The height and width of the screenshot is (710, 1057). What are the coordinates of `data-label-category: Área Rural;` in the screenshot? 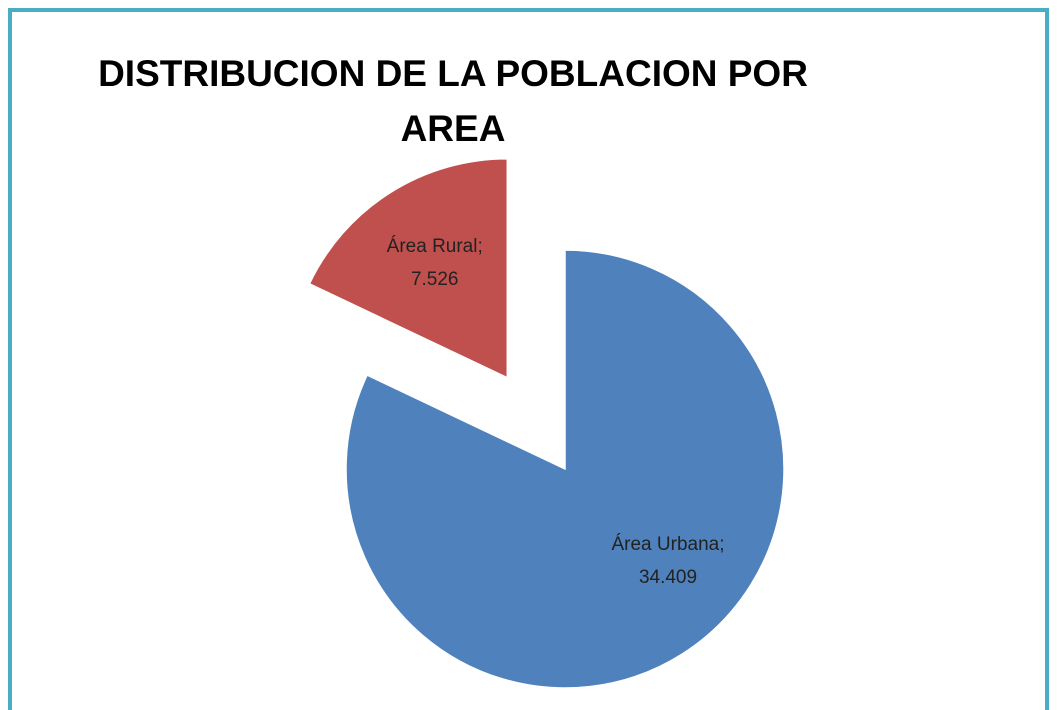 It's located at (435, 246).